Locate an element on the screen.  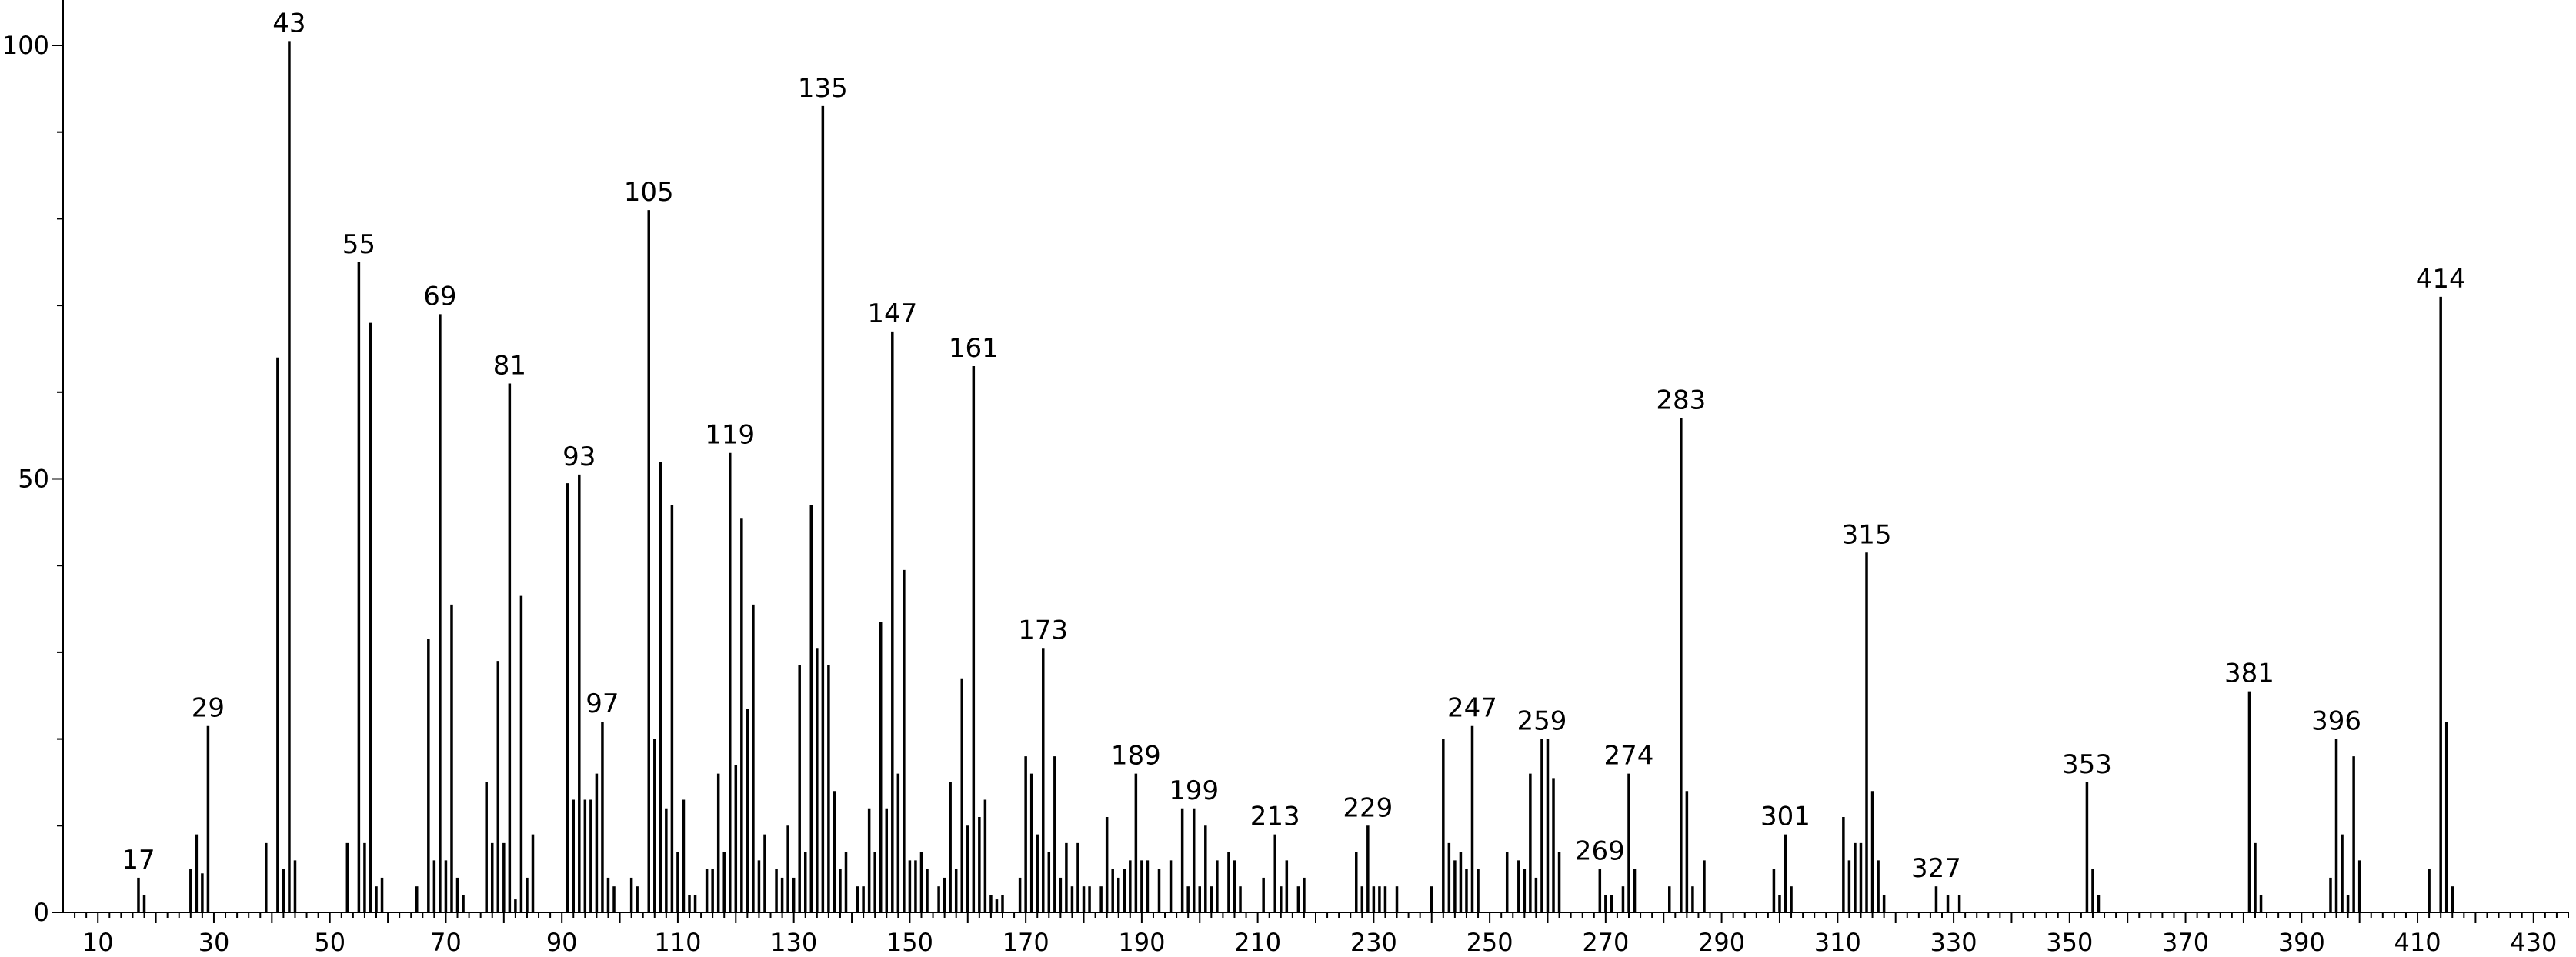
x-tick-label: 90 is located at coordinates (562, 943).